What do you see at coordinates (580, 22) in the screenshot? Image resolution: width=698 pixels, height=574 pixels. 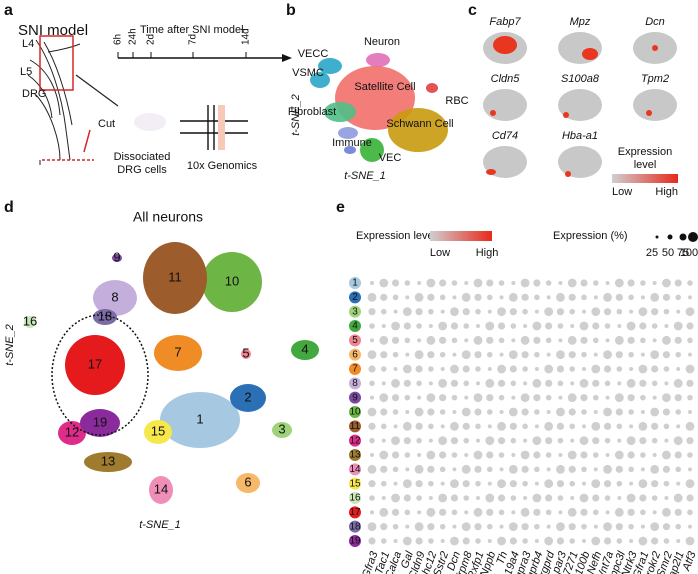 I see `gene: Mpz` at bounding box center [580, 22].